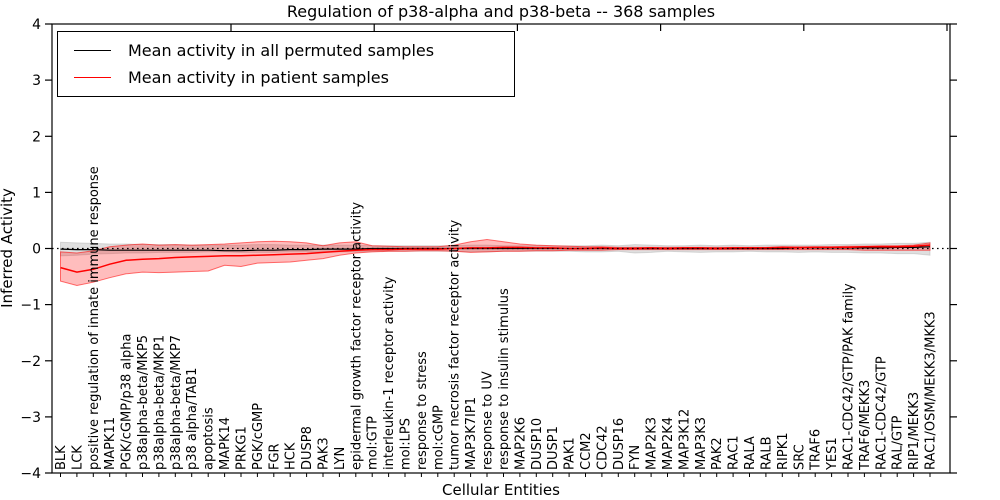 This screenshot has width=1000, height=500. Describe the element at coordinates (258, 77) in the screenshot. I see `legend-label-patient: Mean activity in patient samples` at that location.